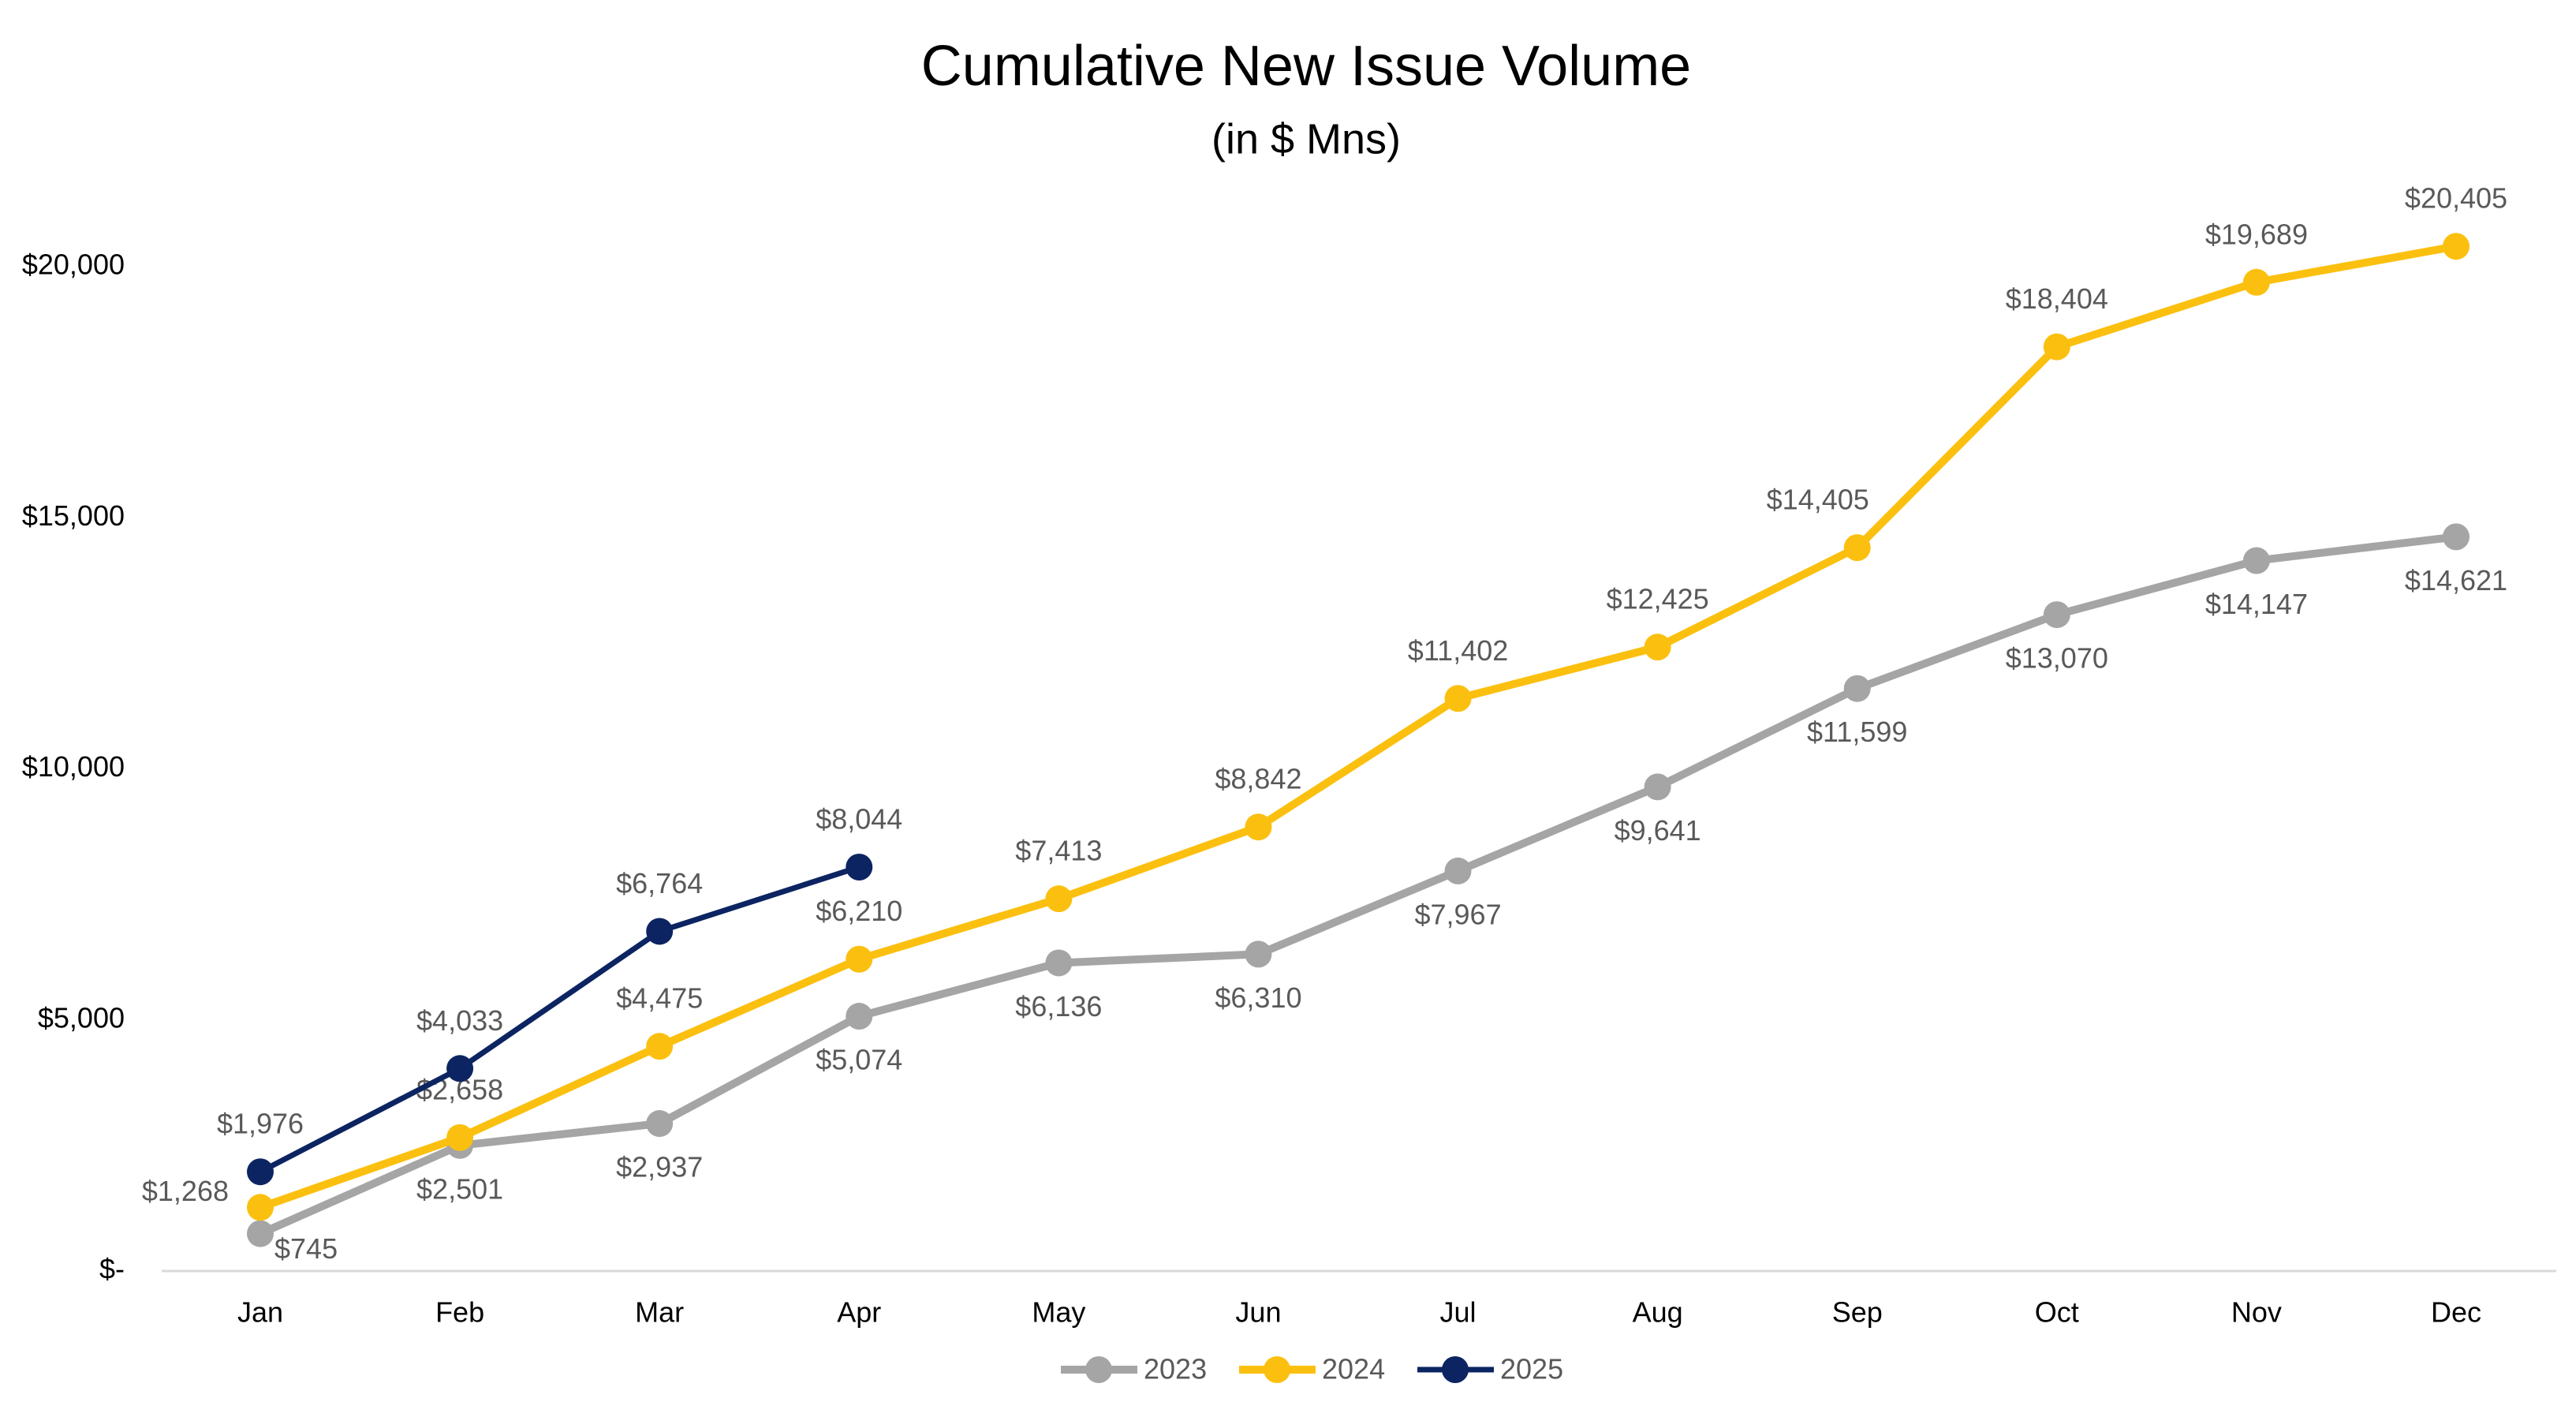  What do you see at coordinates (2256, 1312) in the screenshot?
I see `x-tick-label: Nov` at bounding box center [2256, 1312].